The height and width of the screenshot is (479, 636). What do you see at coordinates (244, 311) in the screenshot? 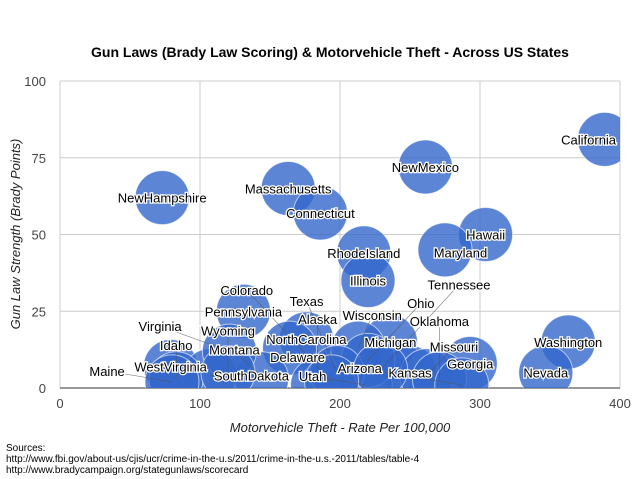
I see `bubble-label: Pennsylvania` at bounding box center [244, 311].